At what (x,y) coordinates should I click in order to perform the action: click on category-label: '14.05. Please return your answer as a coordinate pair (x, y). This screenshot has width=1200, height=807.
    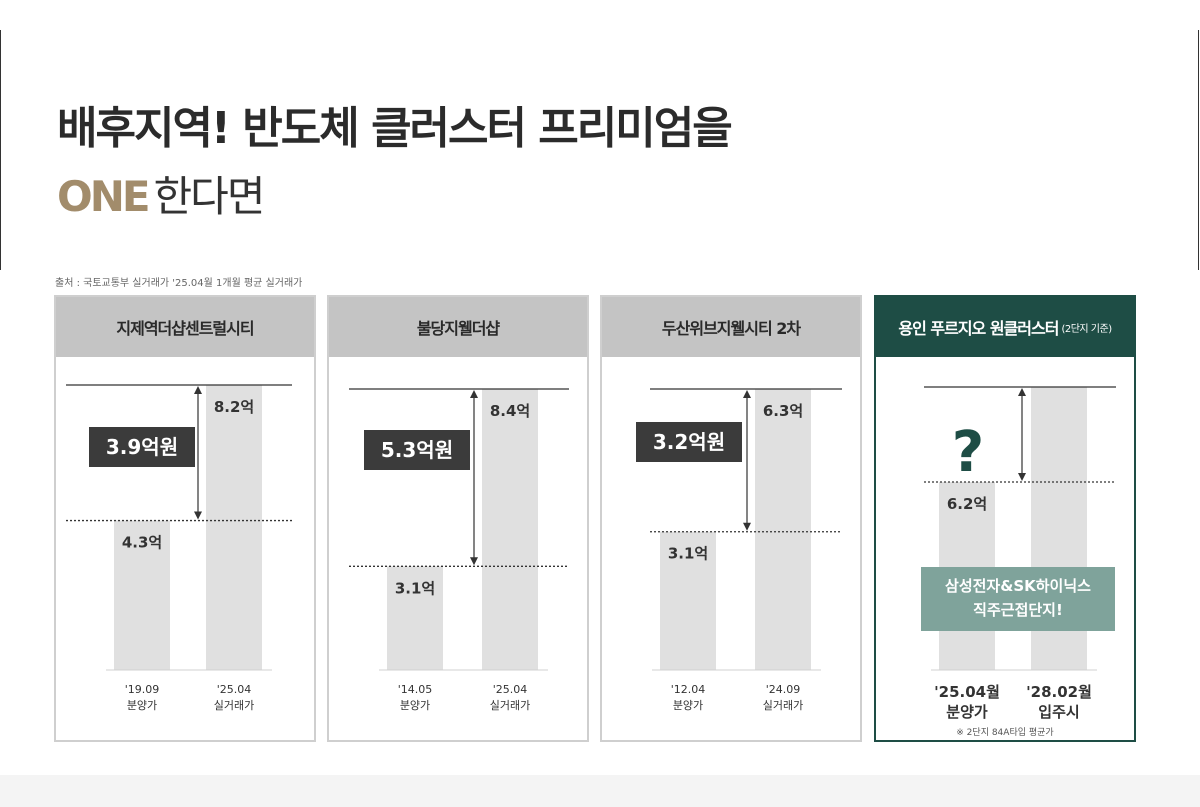
    Looking at the image, I should click on (415, 689).